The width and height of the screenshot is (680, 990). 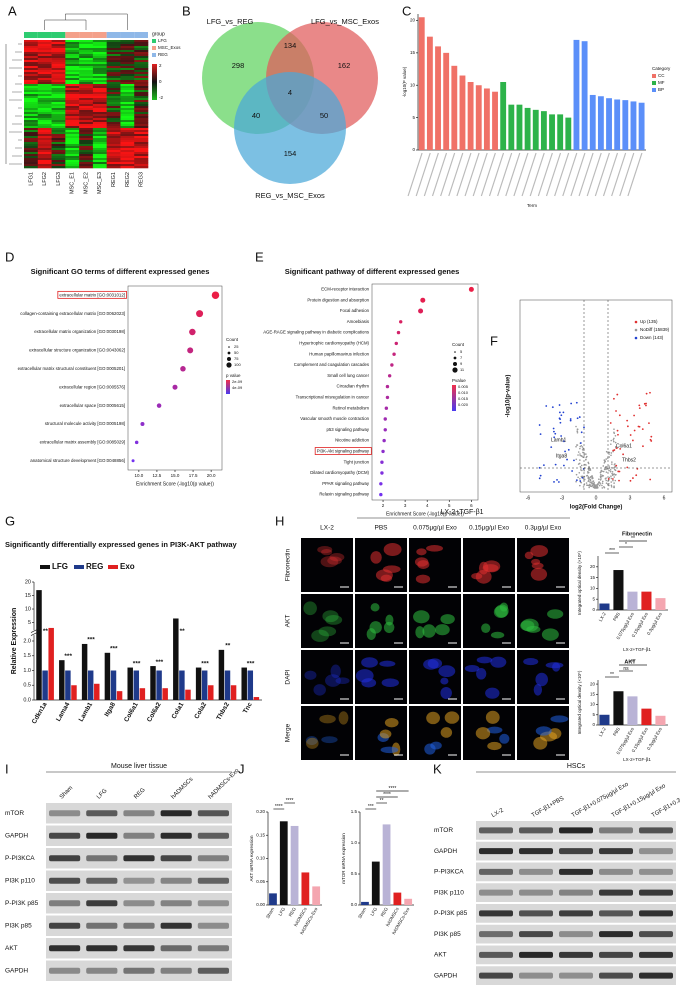 What do you see at coordinates (630, 662) in the screenshot?
I see `chart-title: AKT` at bounding box center [630, 662].